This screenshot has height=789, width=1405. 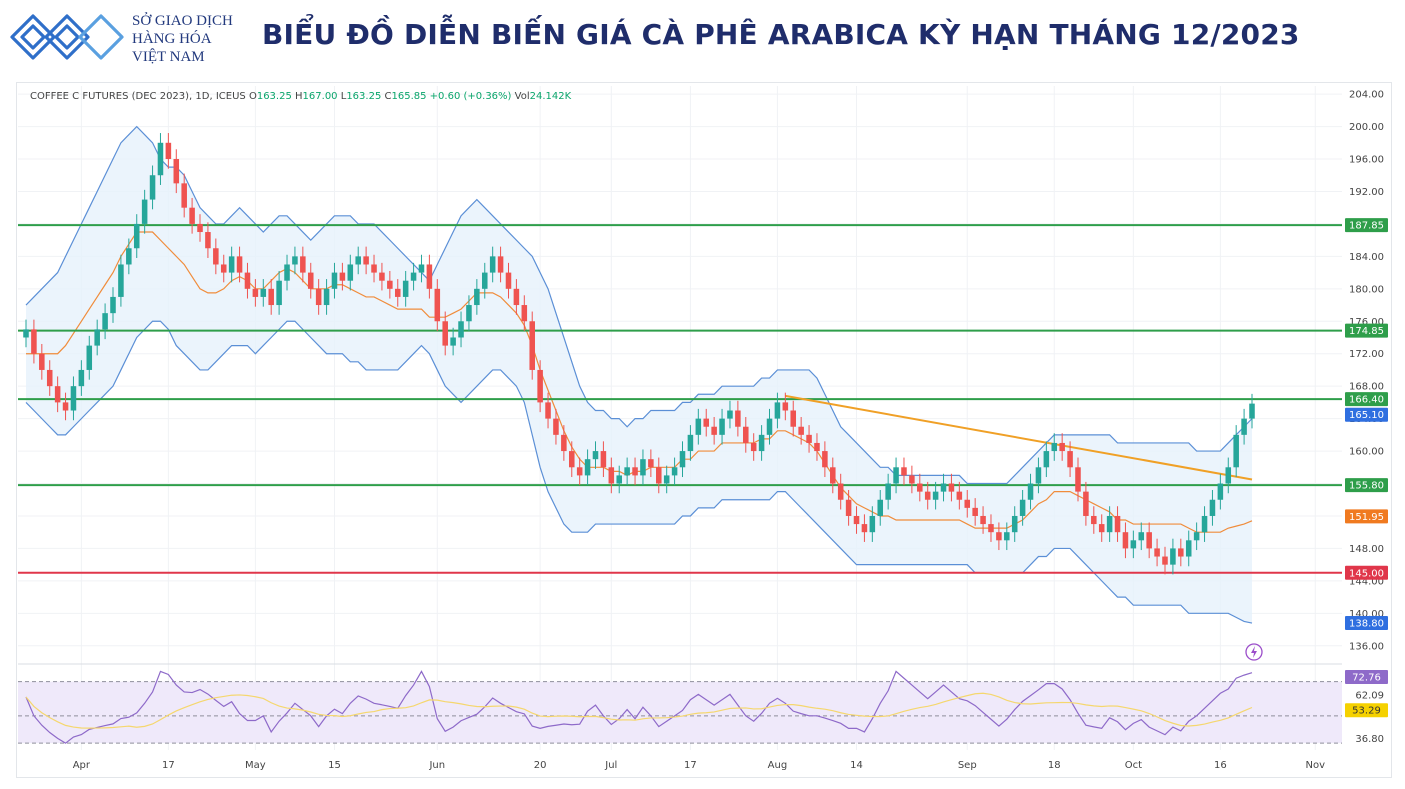 I want to click on x-tick-label: Oct, so click(x=1133, y=765).